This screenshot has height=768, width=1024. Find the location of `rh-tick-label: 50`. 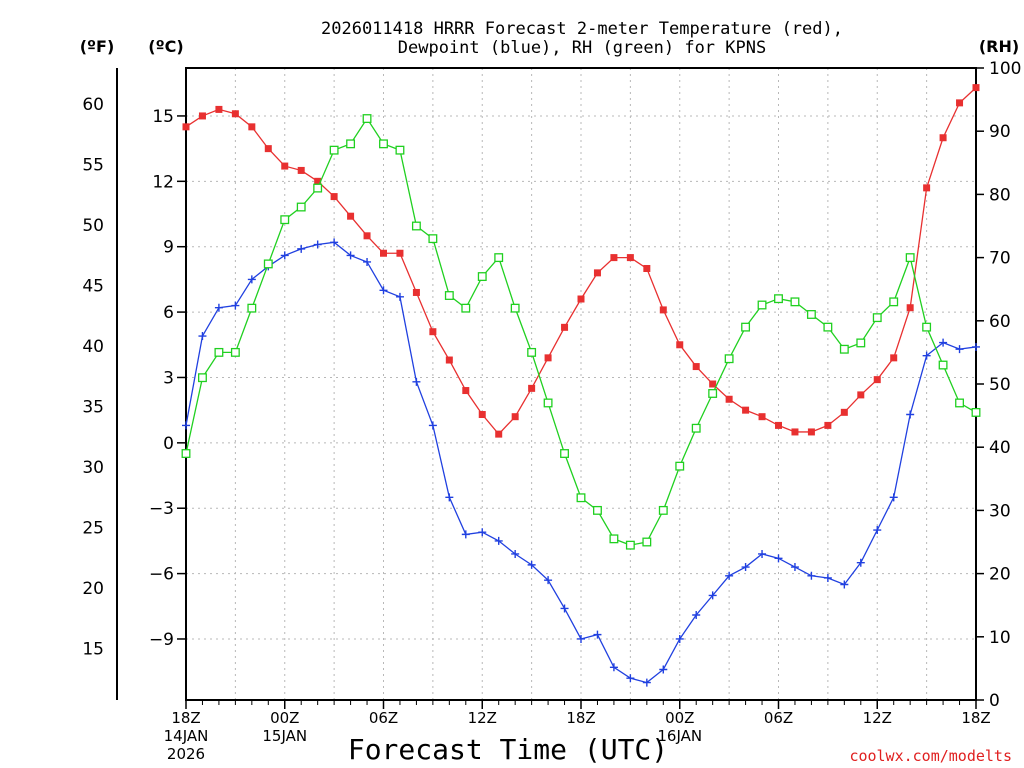

rh-tick-label: 50 is located at coordinates (1000, 385).